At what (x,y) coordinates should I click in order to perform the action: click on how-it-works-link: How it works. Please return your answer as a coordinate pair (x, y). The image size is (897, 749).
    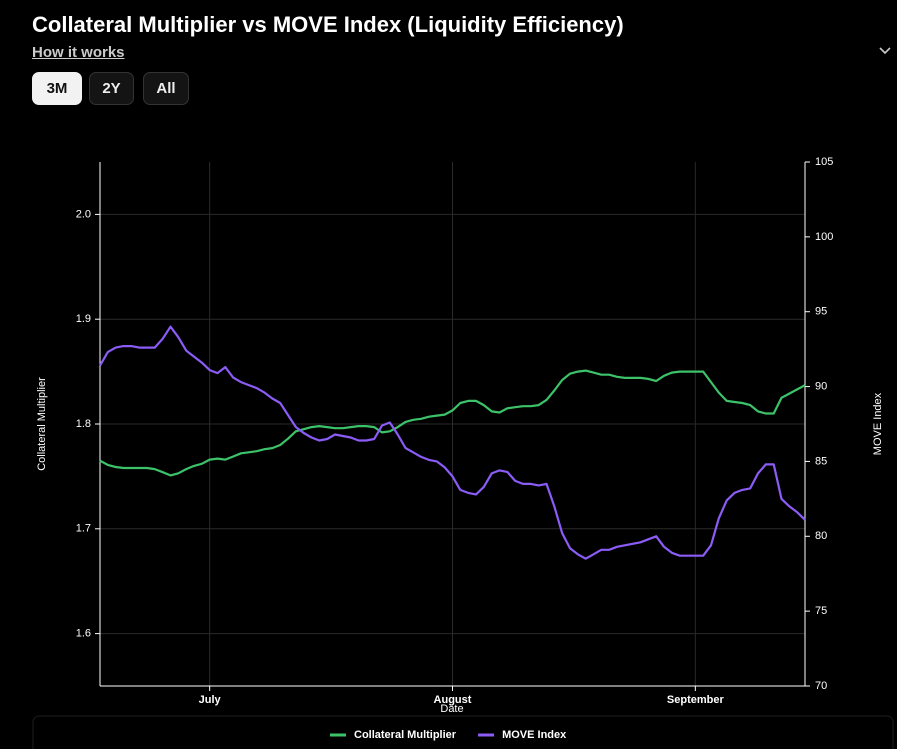
    Looking at the image, I should click on (78, 52).